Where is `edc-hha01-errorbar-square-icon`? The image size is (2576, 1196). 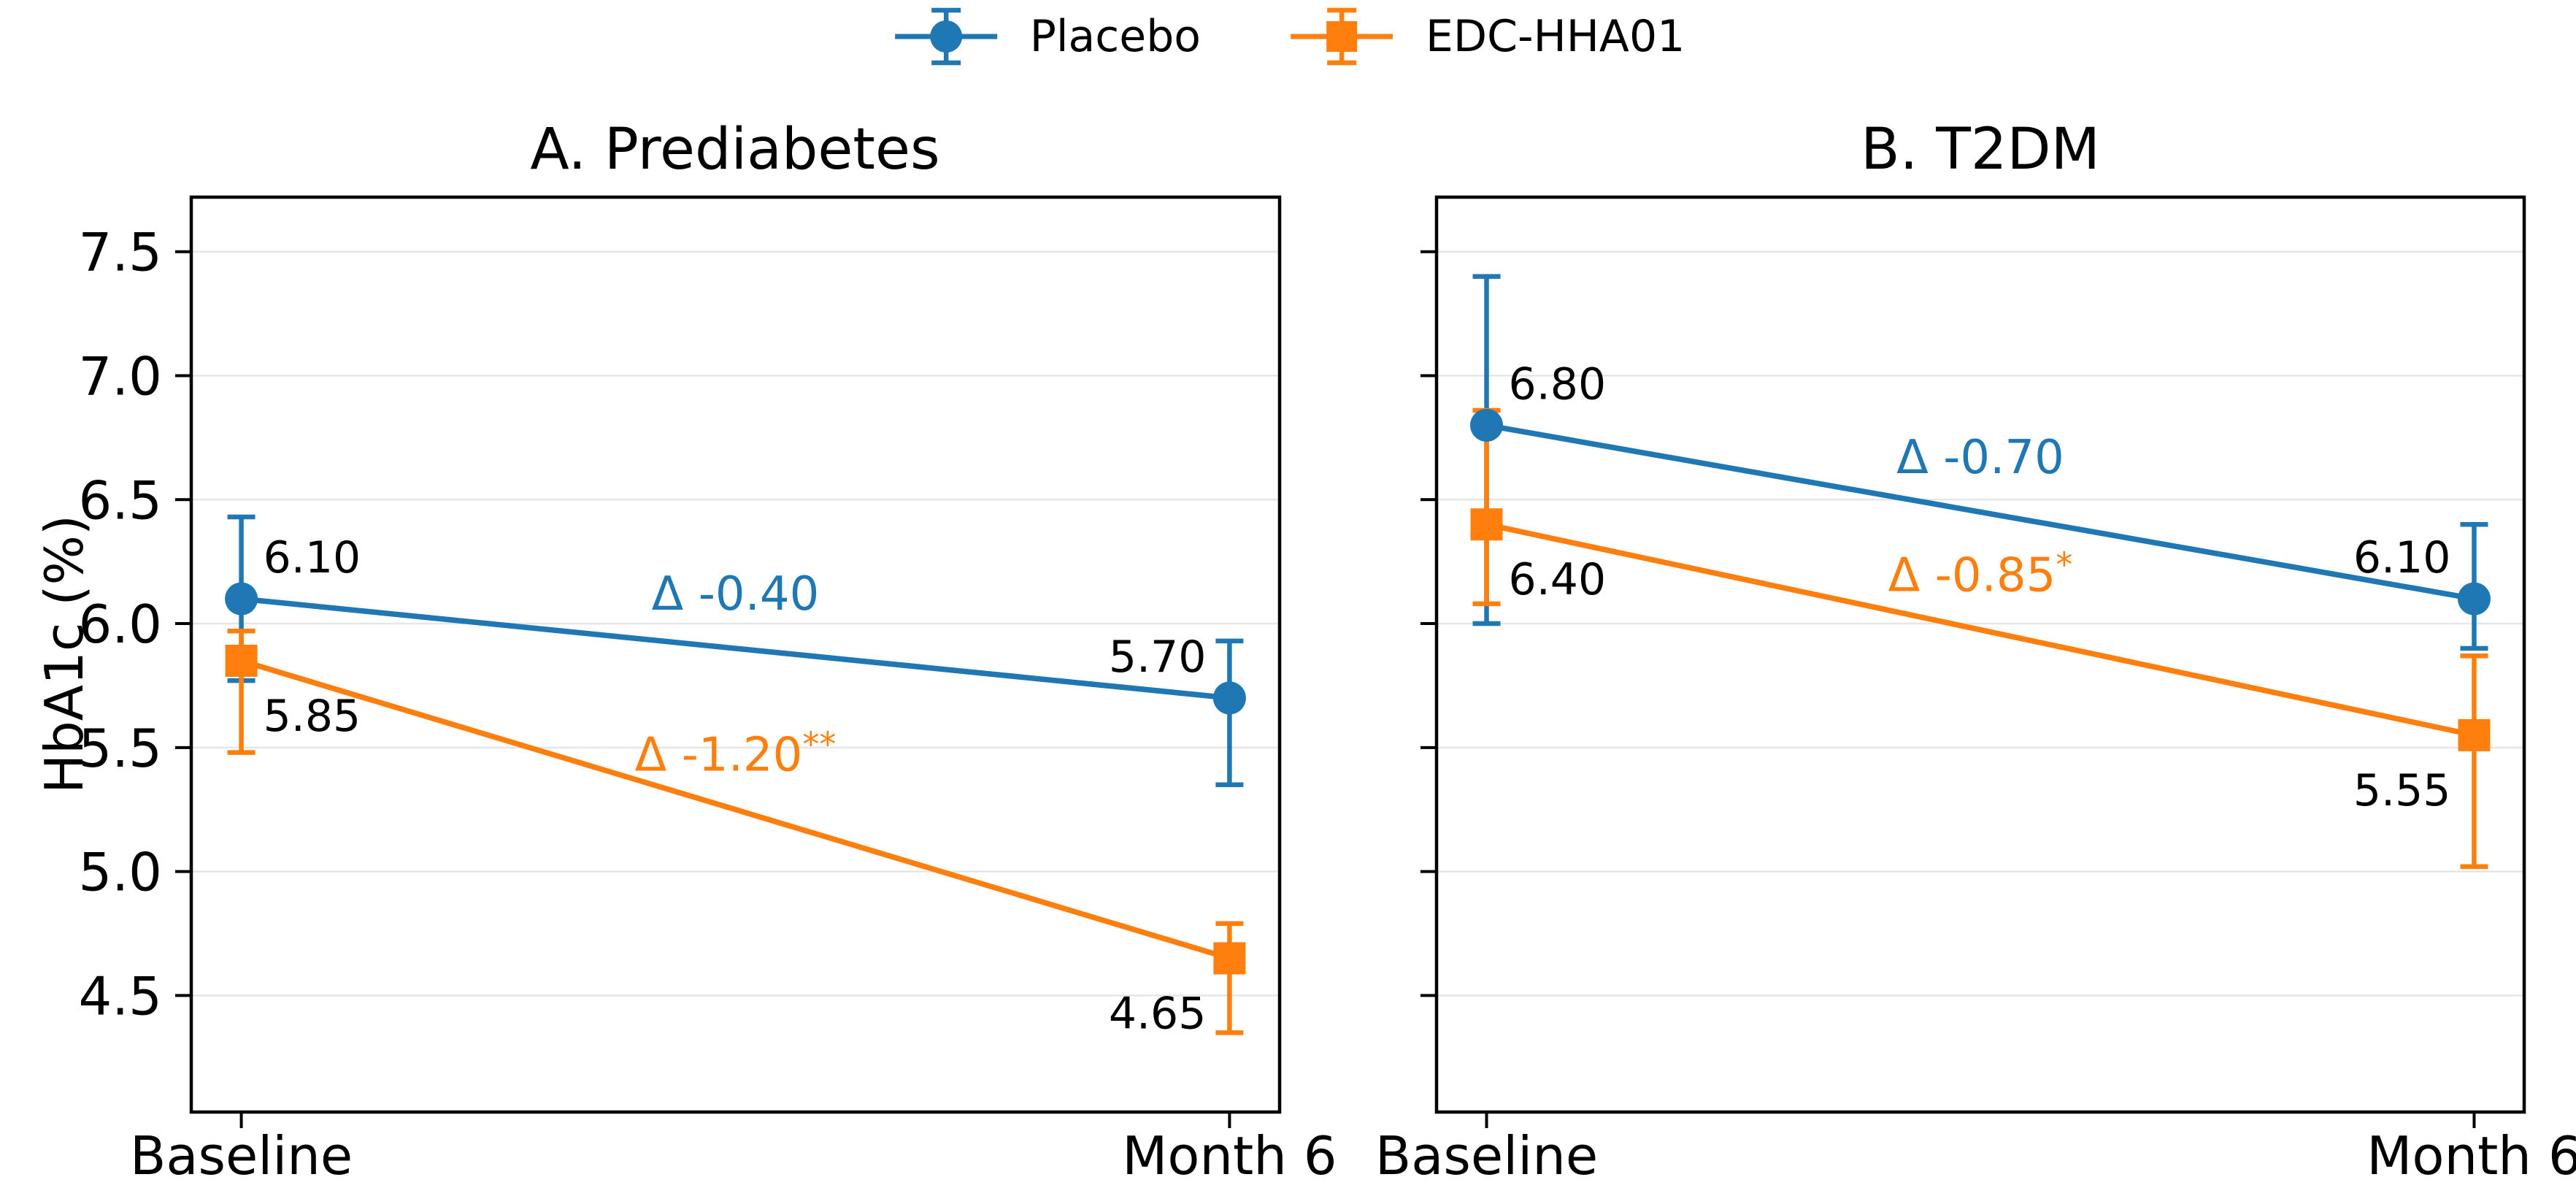
edc-hha01-errorbar-square-icon is located at coordinates (1341, 36).